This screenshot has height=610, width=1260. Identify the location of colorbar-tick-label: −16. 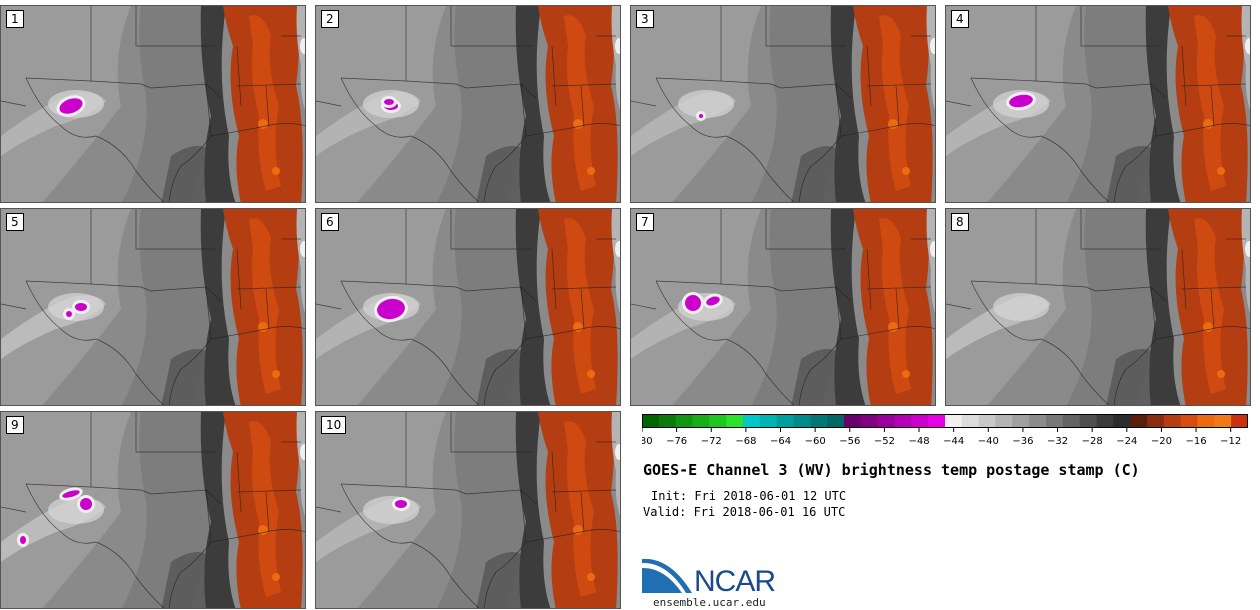
(1196, 441).